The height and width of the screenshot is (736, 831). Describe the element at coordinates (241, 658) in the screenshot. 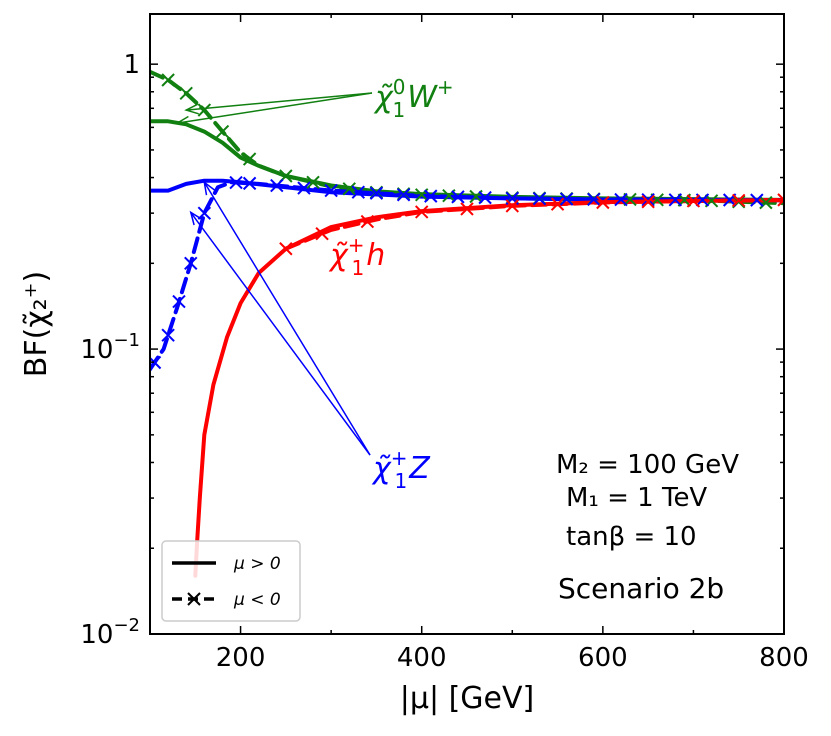

I see `x-tick-label: 200` at that location.